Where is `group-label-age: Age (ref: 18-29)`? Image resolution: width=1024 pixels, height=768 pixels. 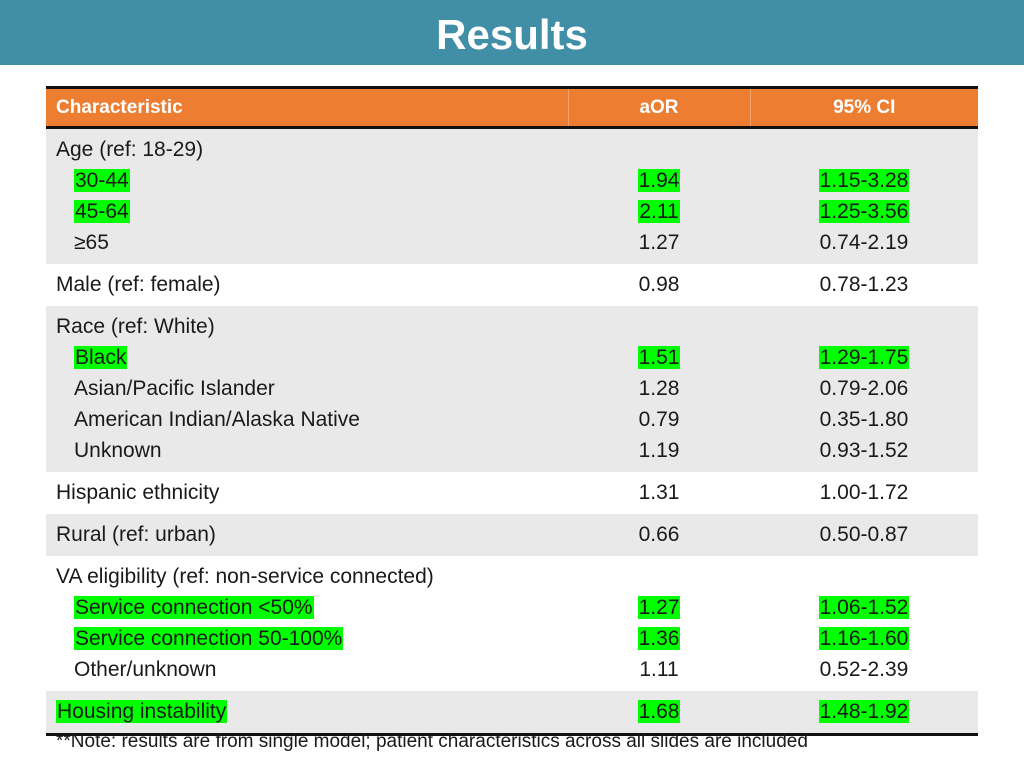
group-label-age: Age (ref: 18-29) is located at coordinates (130, 149).